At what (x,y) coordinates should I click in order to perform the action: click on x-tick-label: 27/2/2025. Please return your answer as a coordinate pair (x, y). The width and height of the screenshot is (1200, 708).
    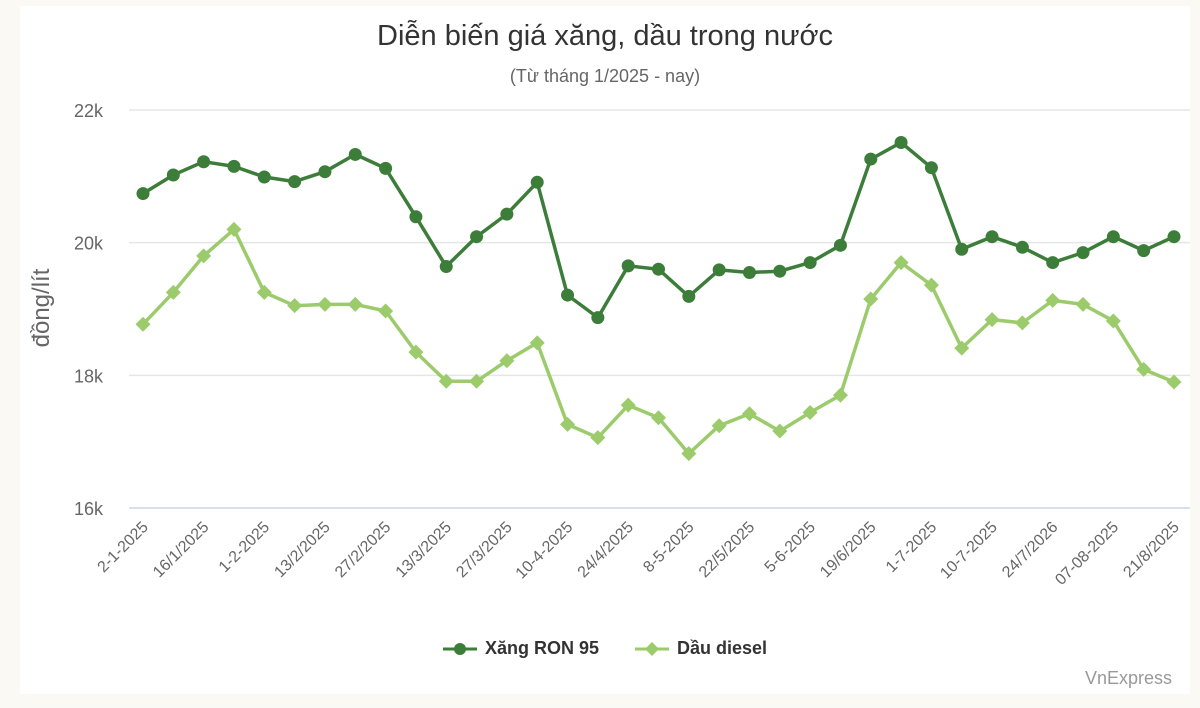
    Looking at the image, I should click on (363, 550).